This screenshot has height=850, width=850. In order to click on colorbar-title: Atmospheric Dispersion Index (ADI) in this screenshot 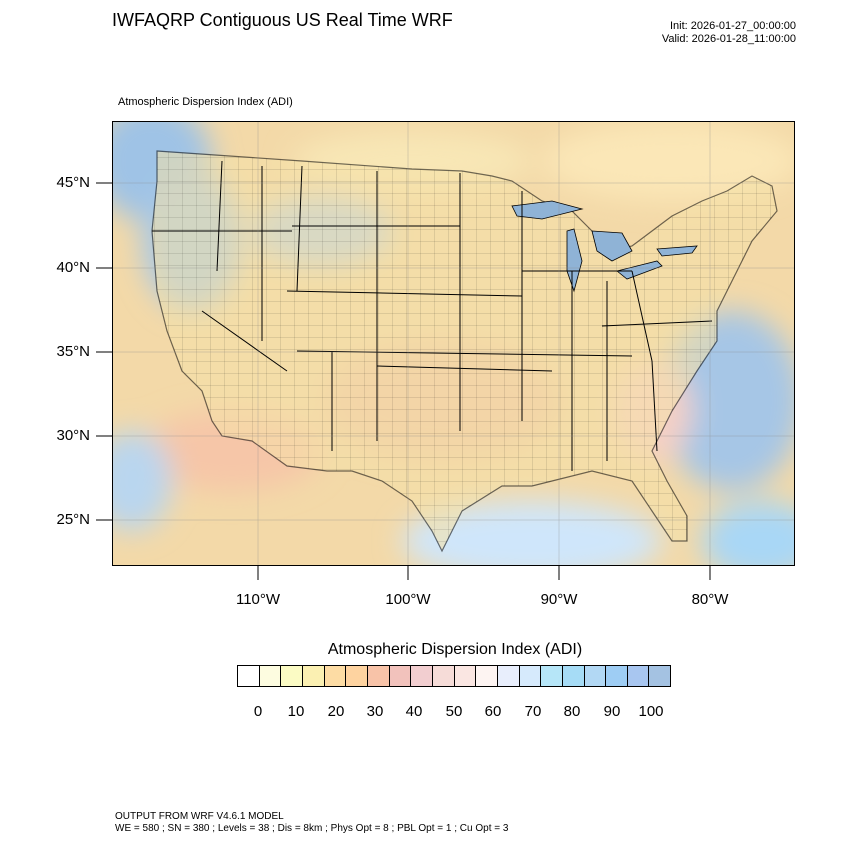, I will do `click(455, 649)`.